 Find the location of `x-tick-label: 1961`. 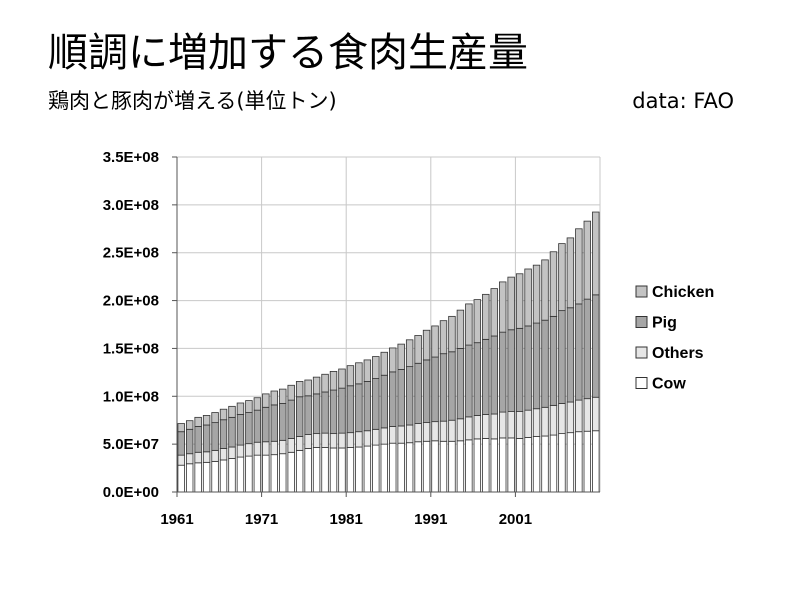

x-tick-label: 1961 is located at coordinates (176, 519).